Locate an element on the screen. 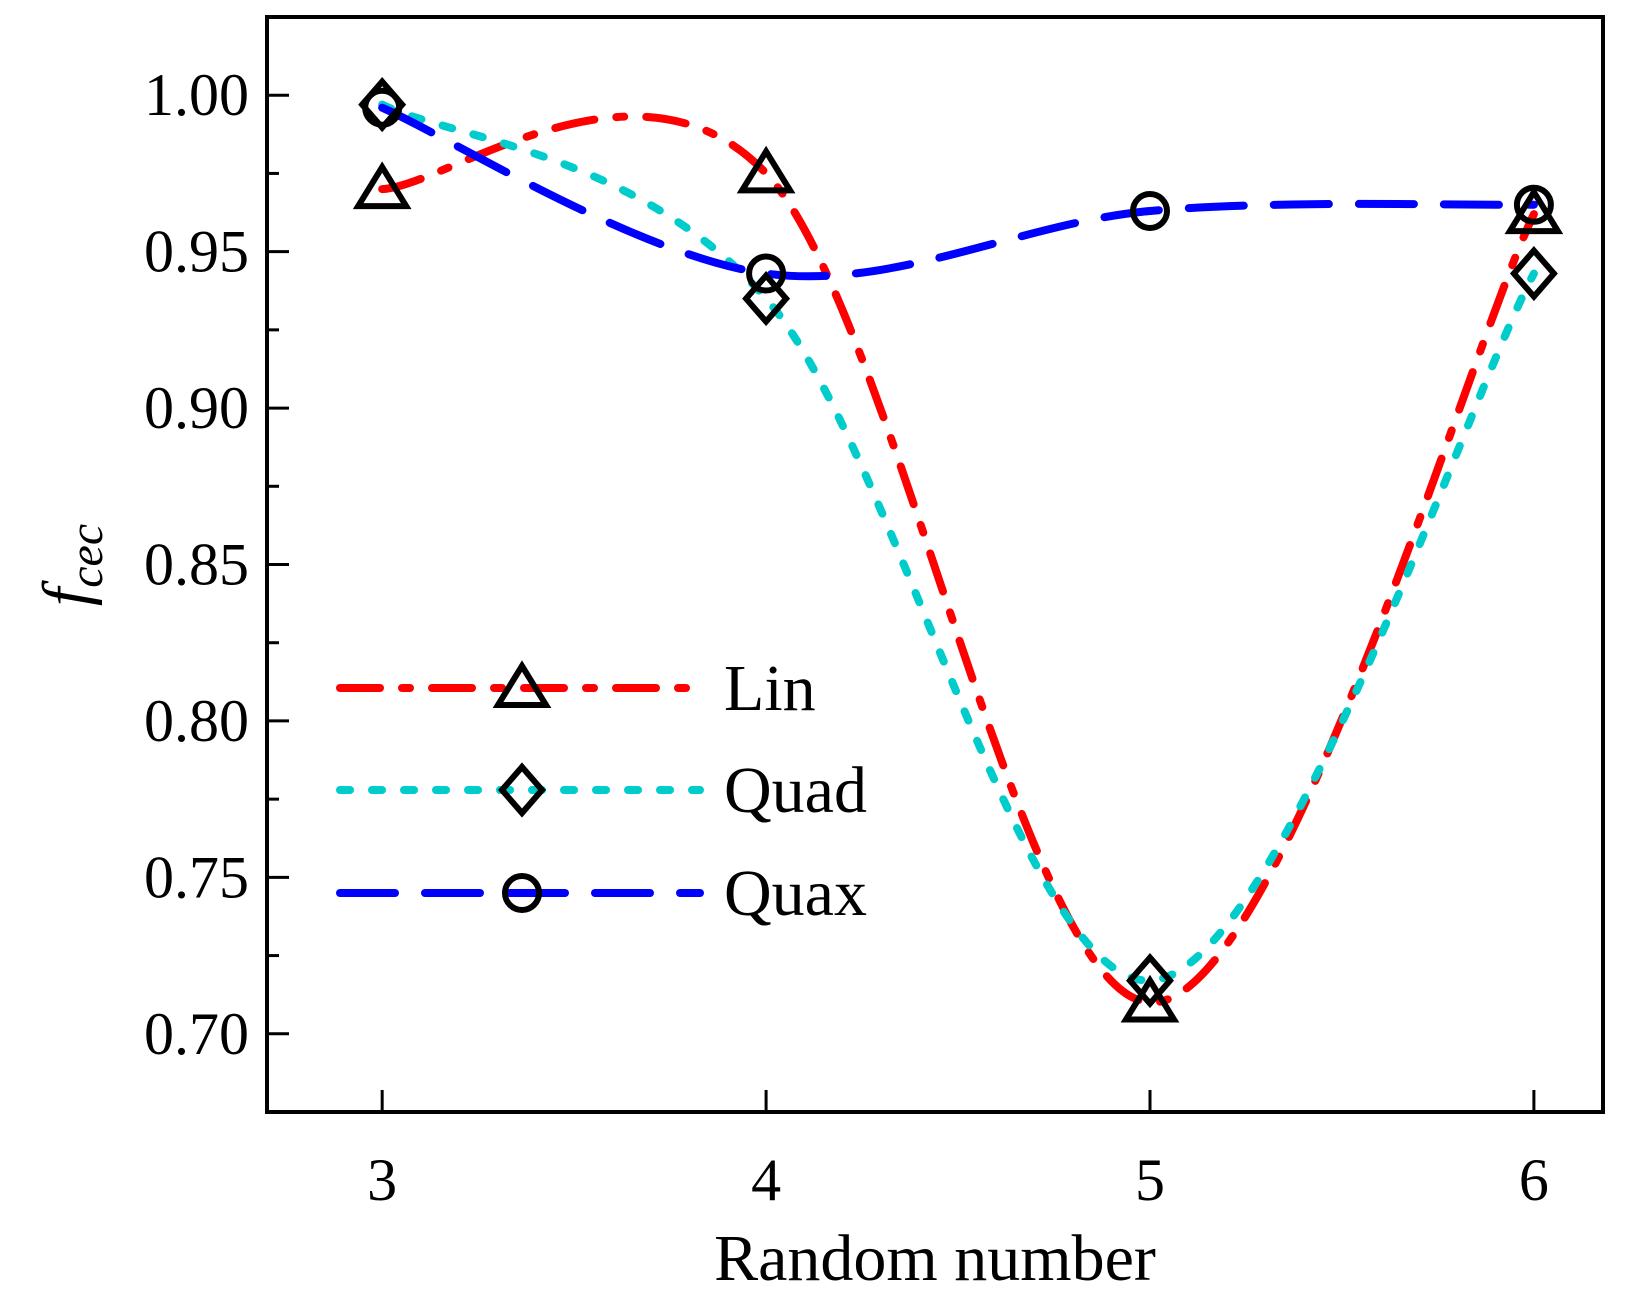 The height and width of the screenshot is (1302, 1629). y-tick-label: 0.70 is located at coordinates (196, 1034).